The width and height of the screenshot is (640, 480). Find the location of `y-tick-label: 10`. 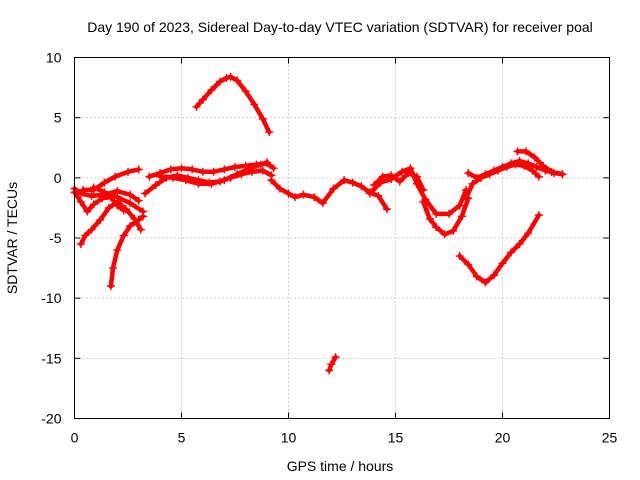

y-tick-label: 10 is located at coordinates (54, 58).